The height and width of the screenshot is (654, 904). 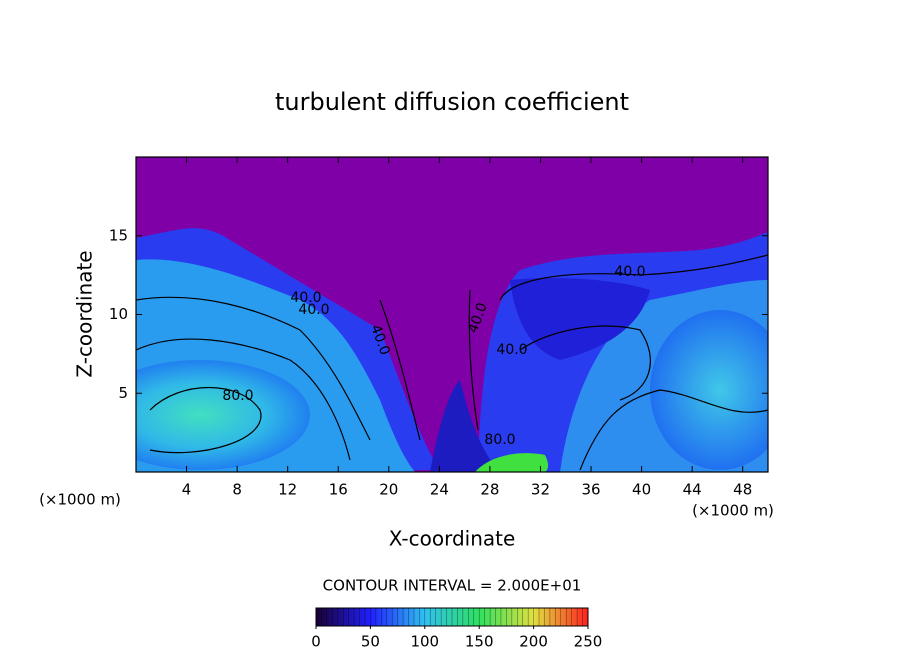 What do you see at coordinates (742, 490) in the screenshot?
I see `x-tick-label: 48` at bounding box center [742, 490].